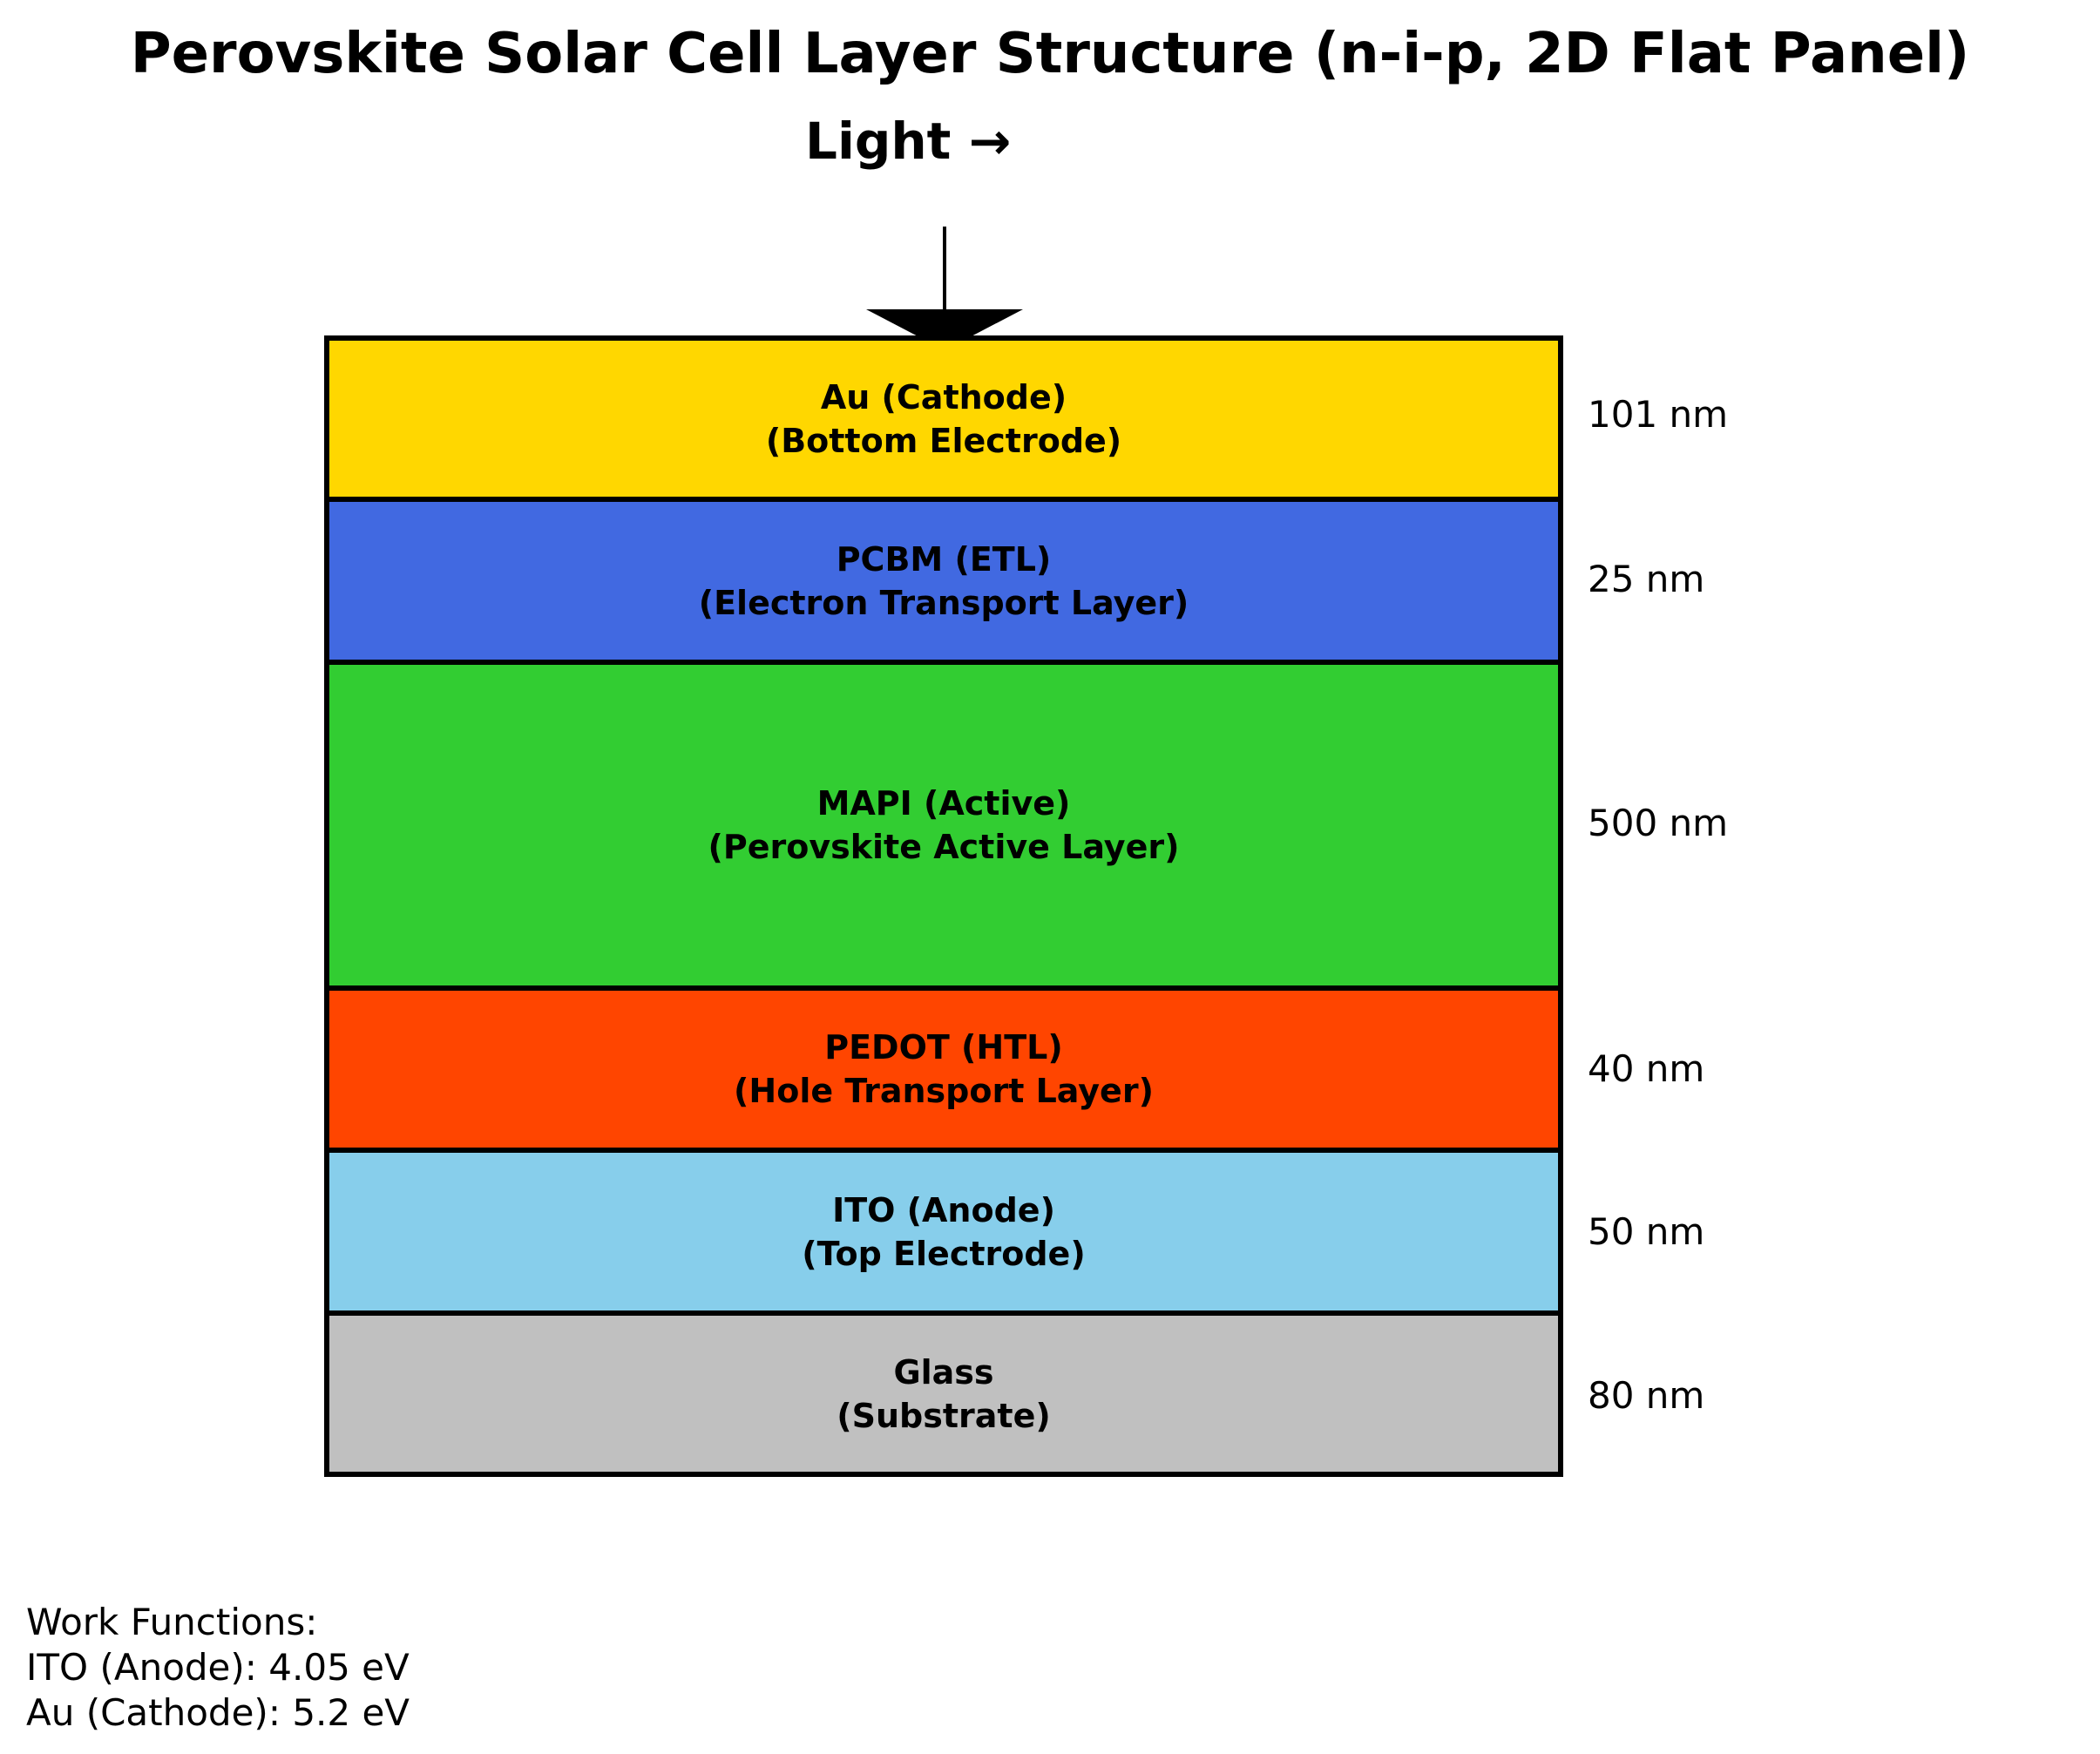 The image size is (2100, 1754). I want to click on layer-pcbm-etl: PCBM (ETL) (Electron Transport Layer), so click(943, 581).